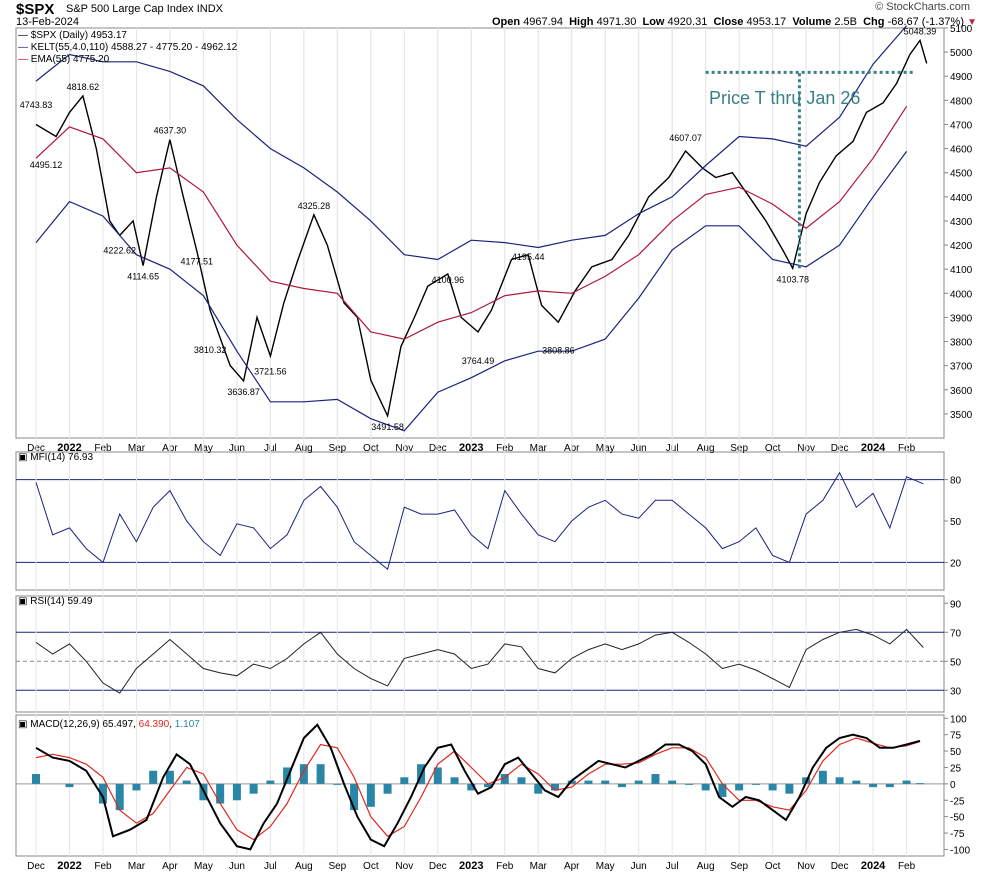 This screenshot has height=876, width=990. Describe the element at coordinates (243, 392) in the screenshot. I see `price-annotation-label: 3636.87` at that location.